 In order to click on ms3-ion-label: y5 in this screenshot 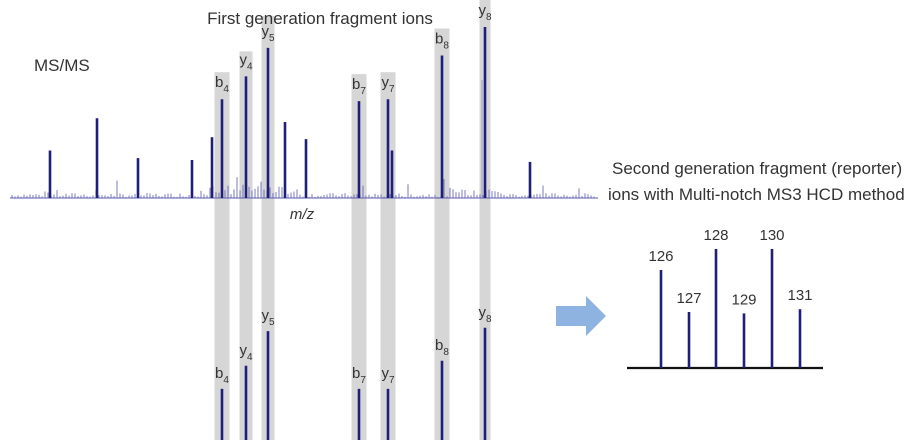, I will do `click(268, 317)`.